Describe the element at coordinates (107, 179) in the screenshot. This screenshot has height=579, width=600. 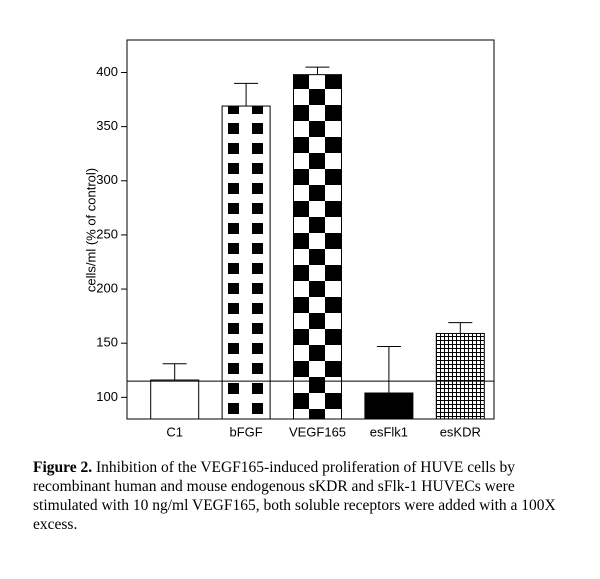
I see `y-tick-label: 300` at that location.